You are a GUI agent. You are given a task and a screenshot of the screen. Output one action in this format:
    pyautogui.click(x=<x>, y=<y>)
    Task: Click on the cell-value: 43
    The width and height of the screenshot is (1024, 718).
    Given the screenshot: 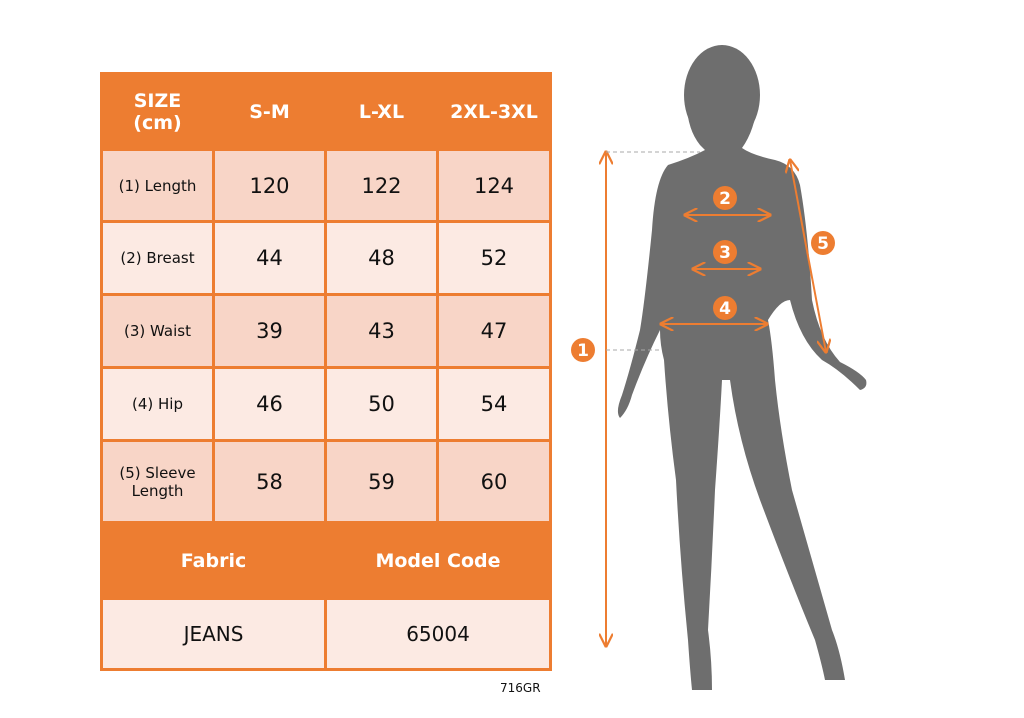 What is the action you would take?
    pyautogui.click(x=381, y=331)
    